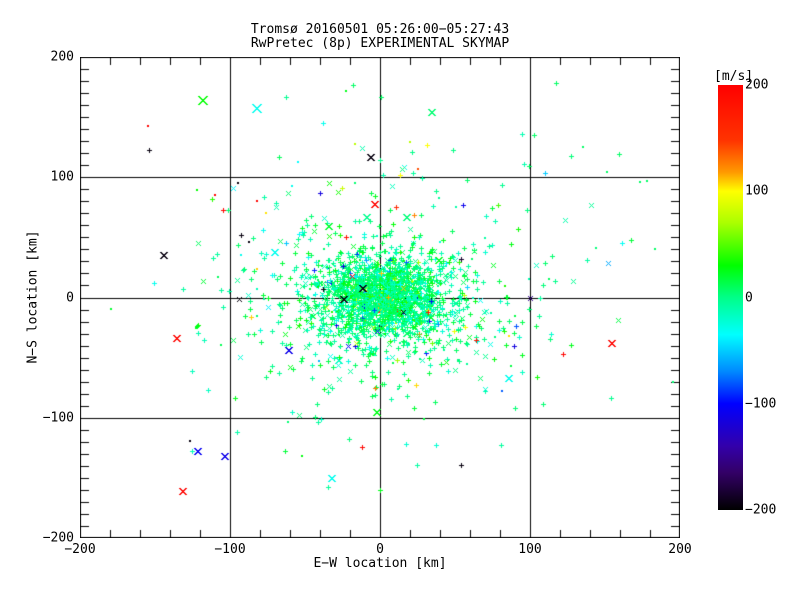  What do you see at coordinates (761, 510) in the screenshot?
I see `colorbar-tick-label: −200` at bounding box center [761, 510].